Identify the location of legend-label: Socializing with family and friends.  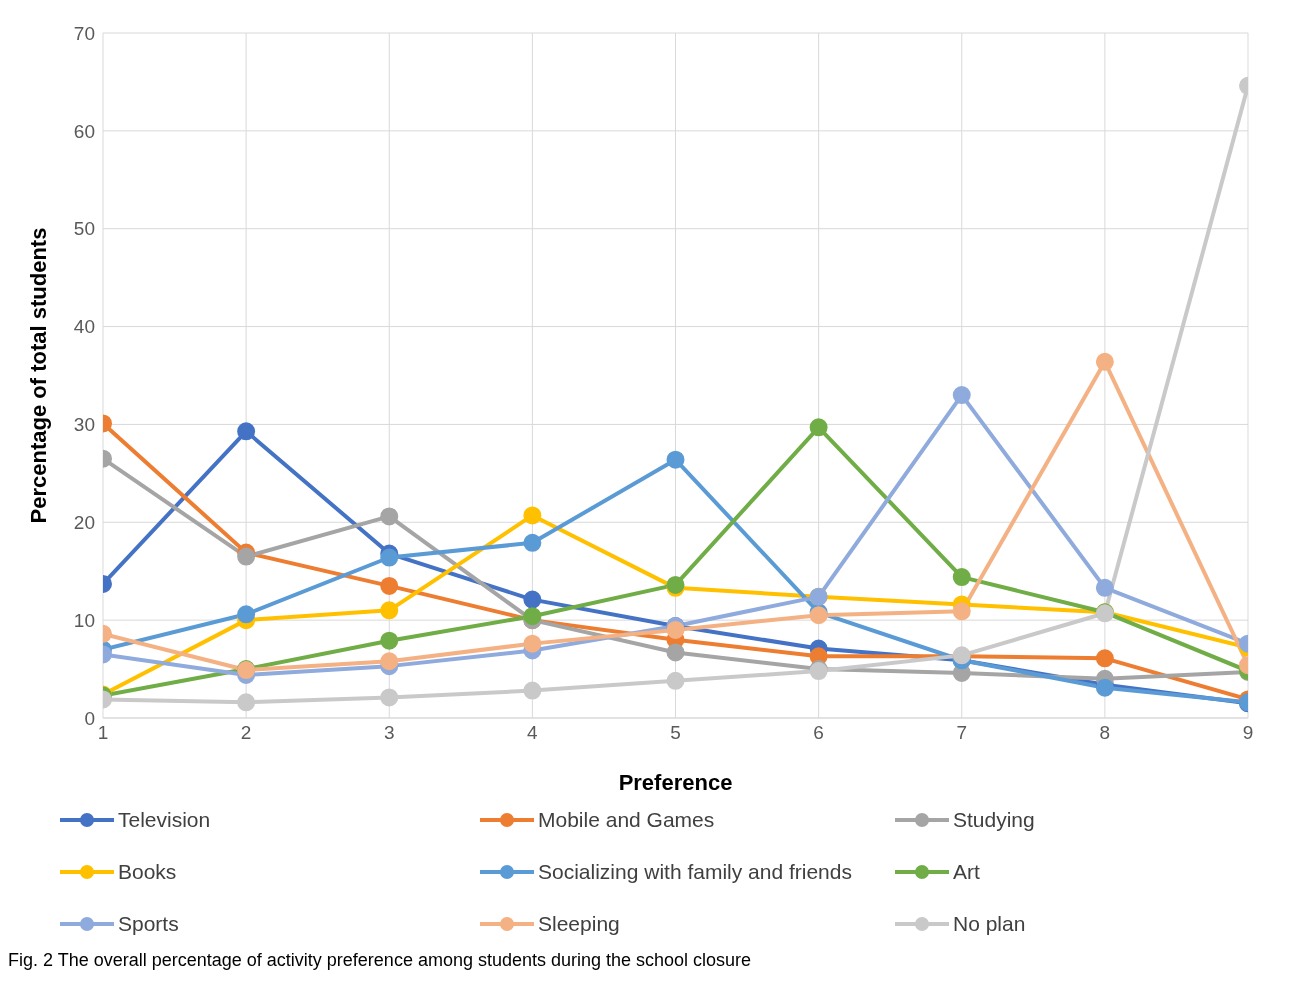
(695, 872).